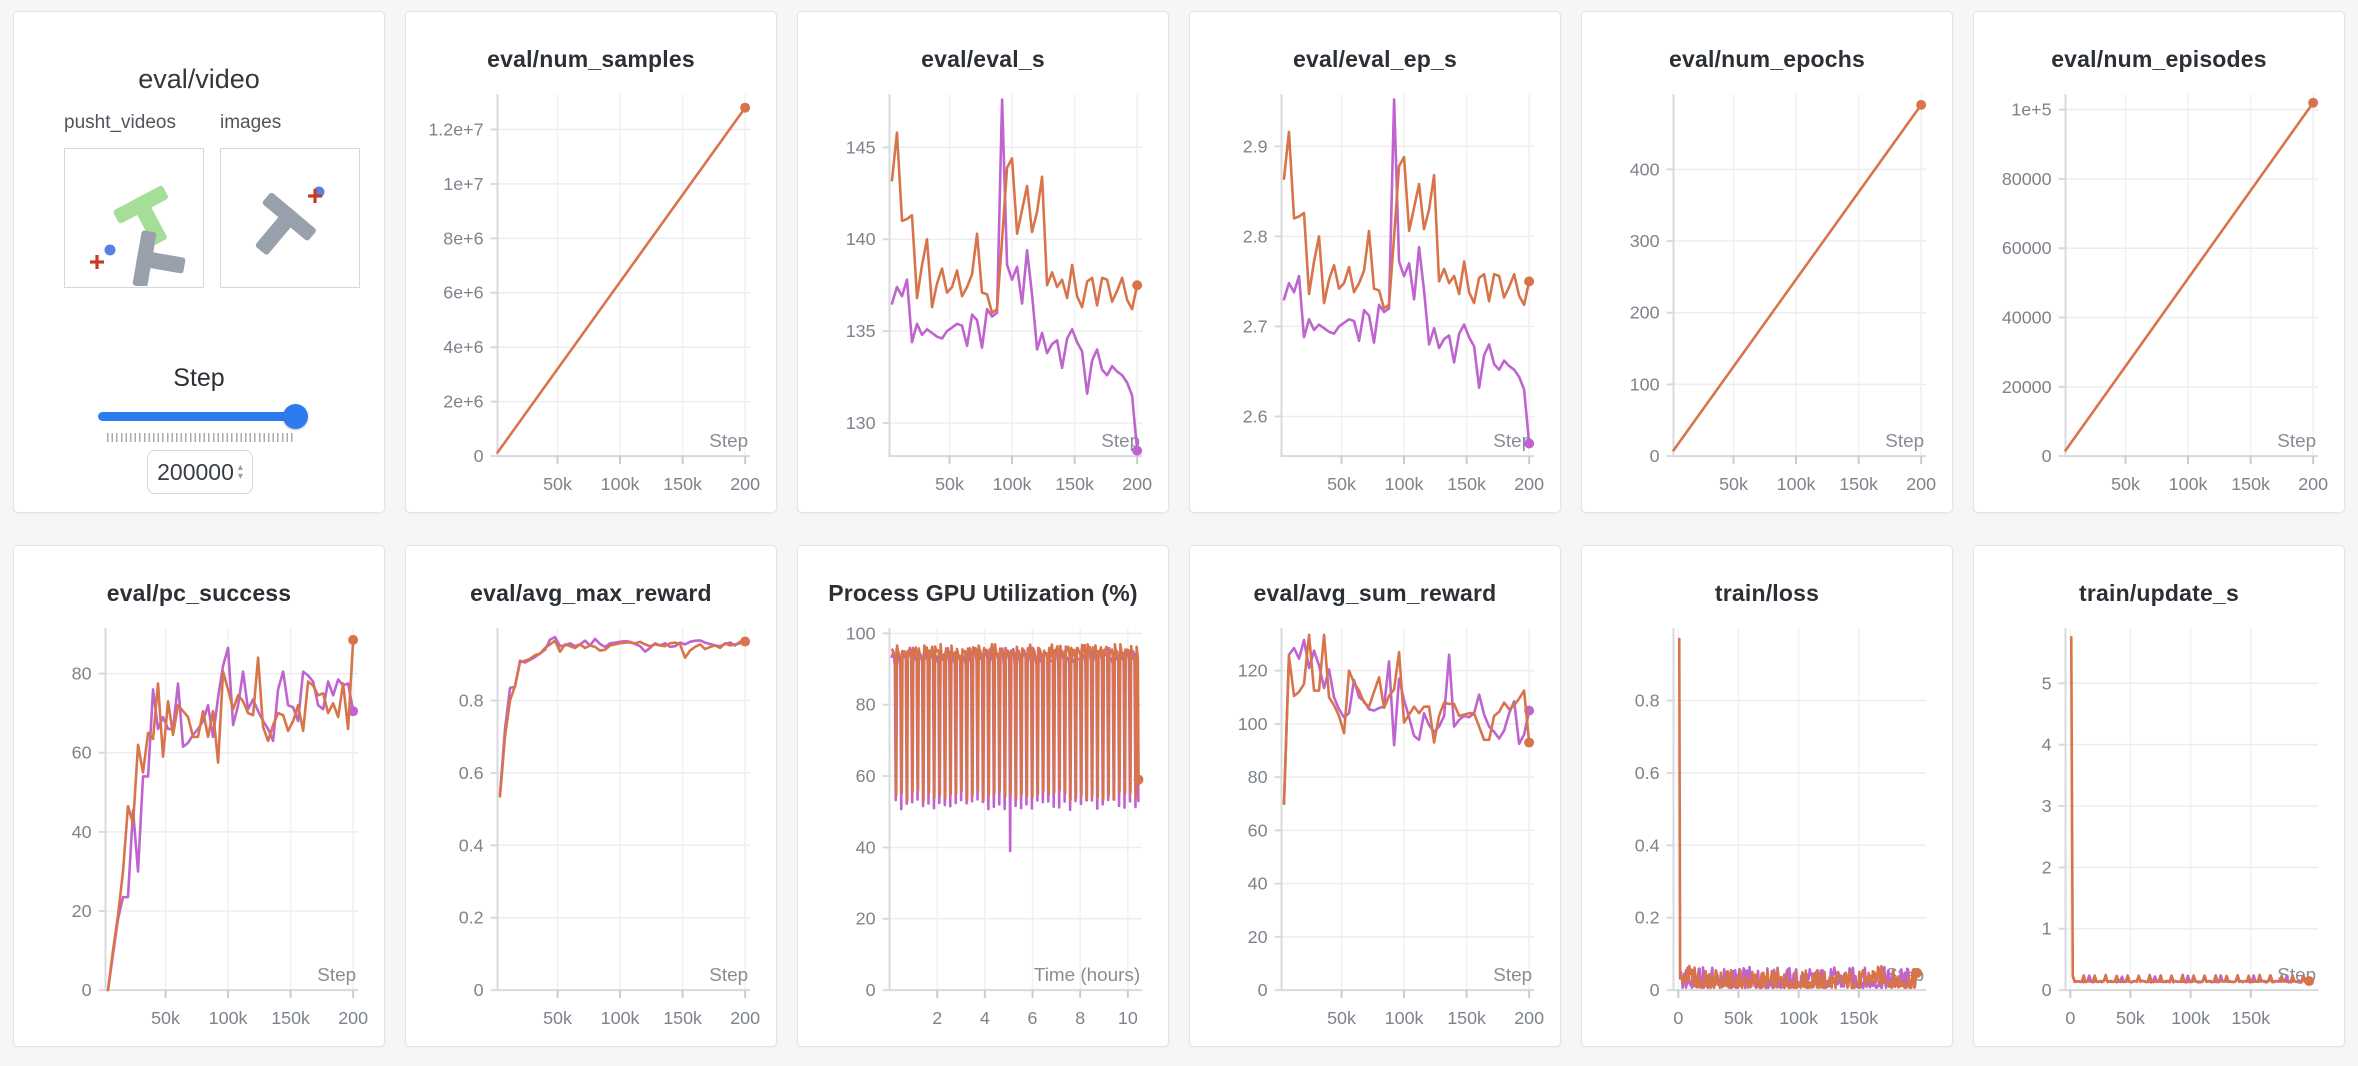 The image size is (2358, 1066). What do you see at coordinates (861, 331) in the screenshot?
I see `svg-text: 135` at bounding box center [861, 331].